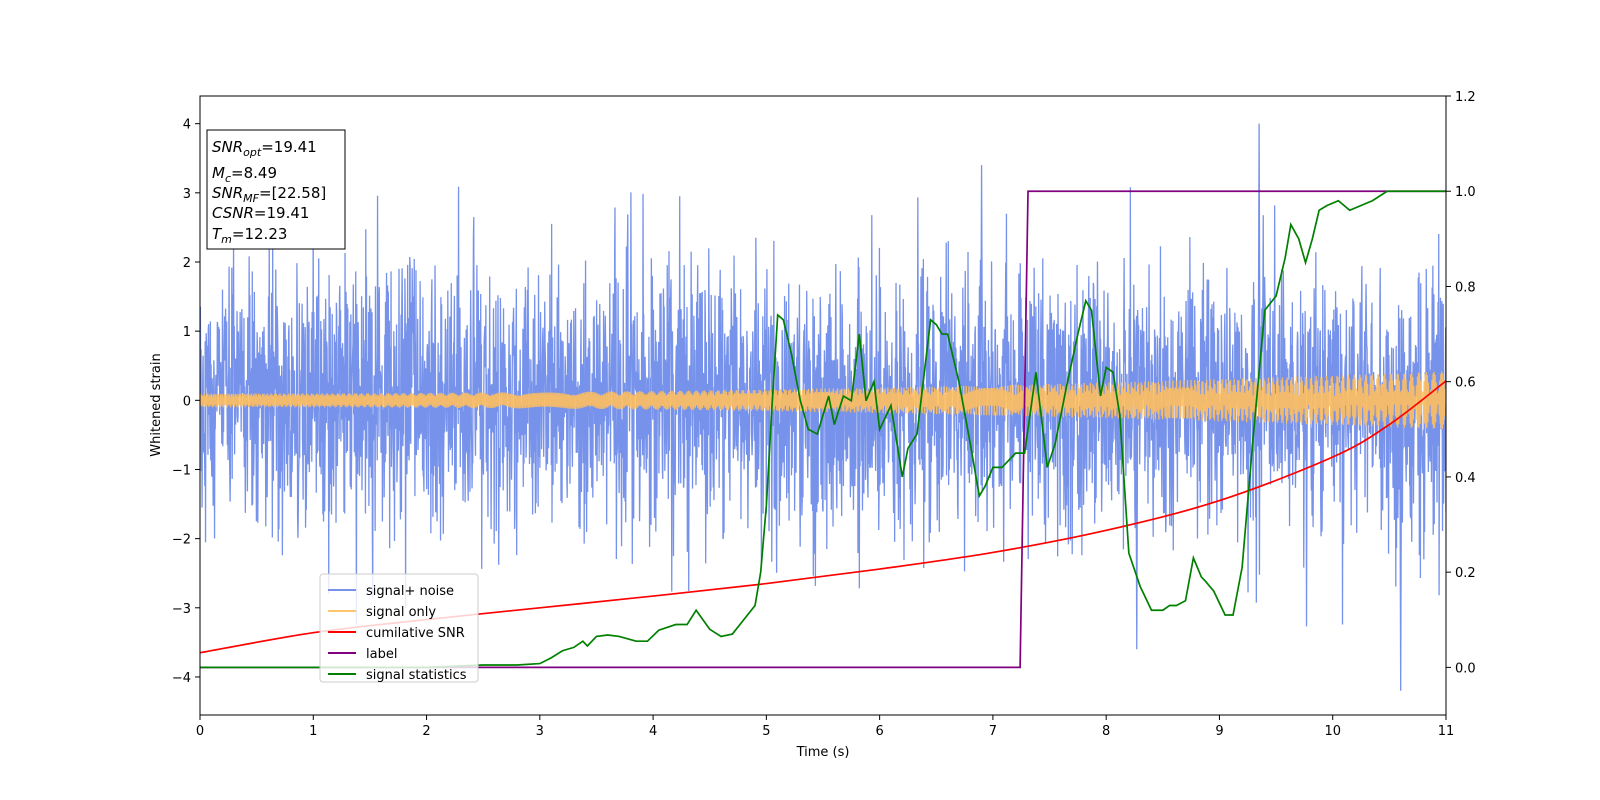 The height and width of the screenshot is (800, 1600). I want to click on y-tick-label: −3, so click(181, 609).